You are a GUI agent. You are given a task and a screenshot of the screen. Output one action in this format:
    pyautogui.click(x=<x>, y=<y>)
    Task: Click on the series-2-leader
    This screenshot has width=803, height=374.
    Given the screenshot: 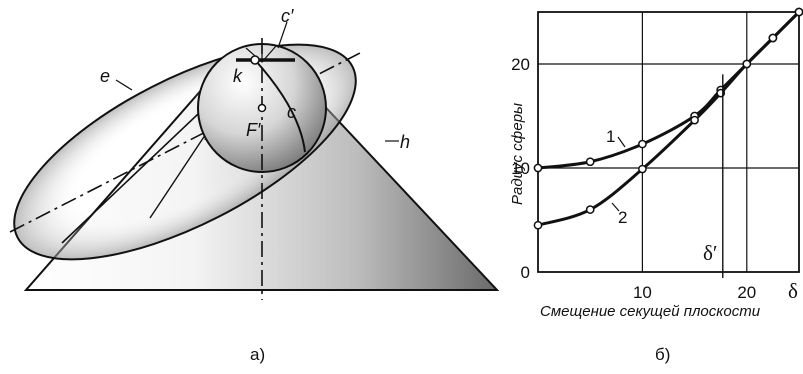 What is the action you would take?
    pyautogui.click(x=615, y=207)
    